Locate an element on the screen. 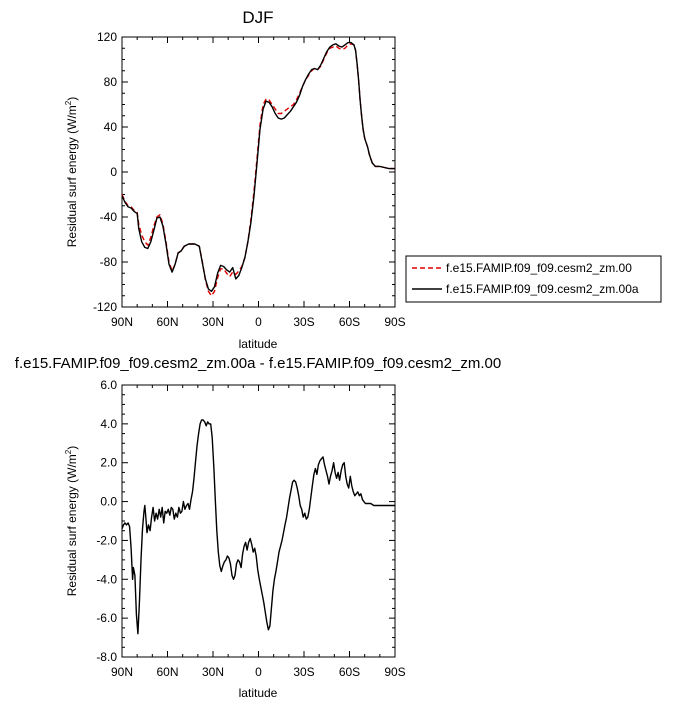  chart-bottom-x-axis-label: latitude is located at coordinates (258, 693).